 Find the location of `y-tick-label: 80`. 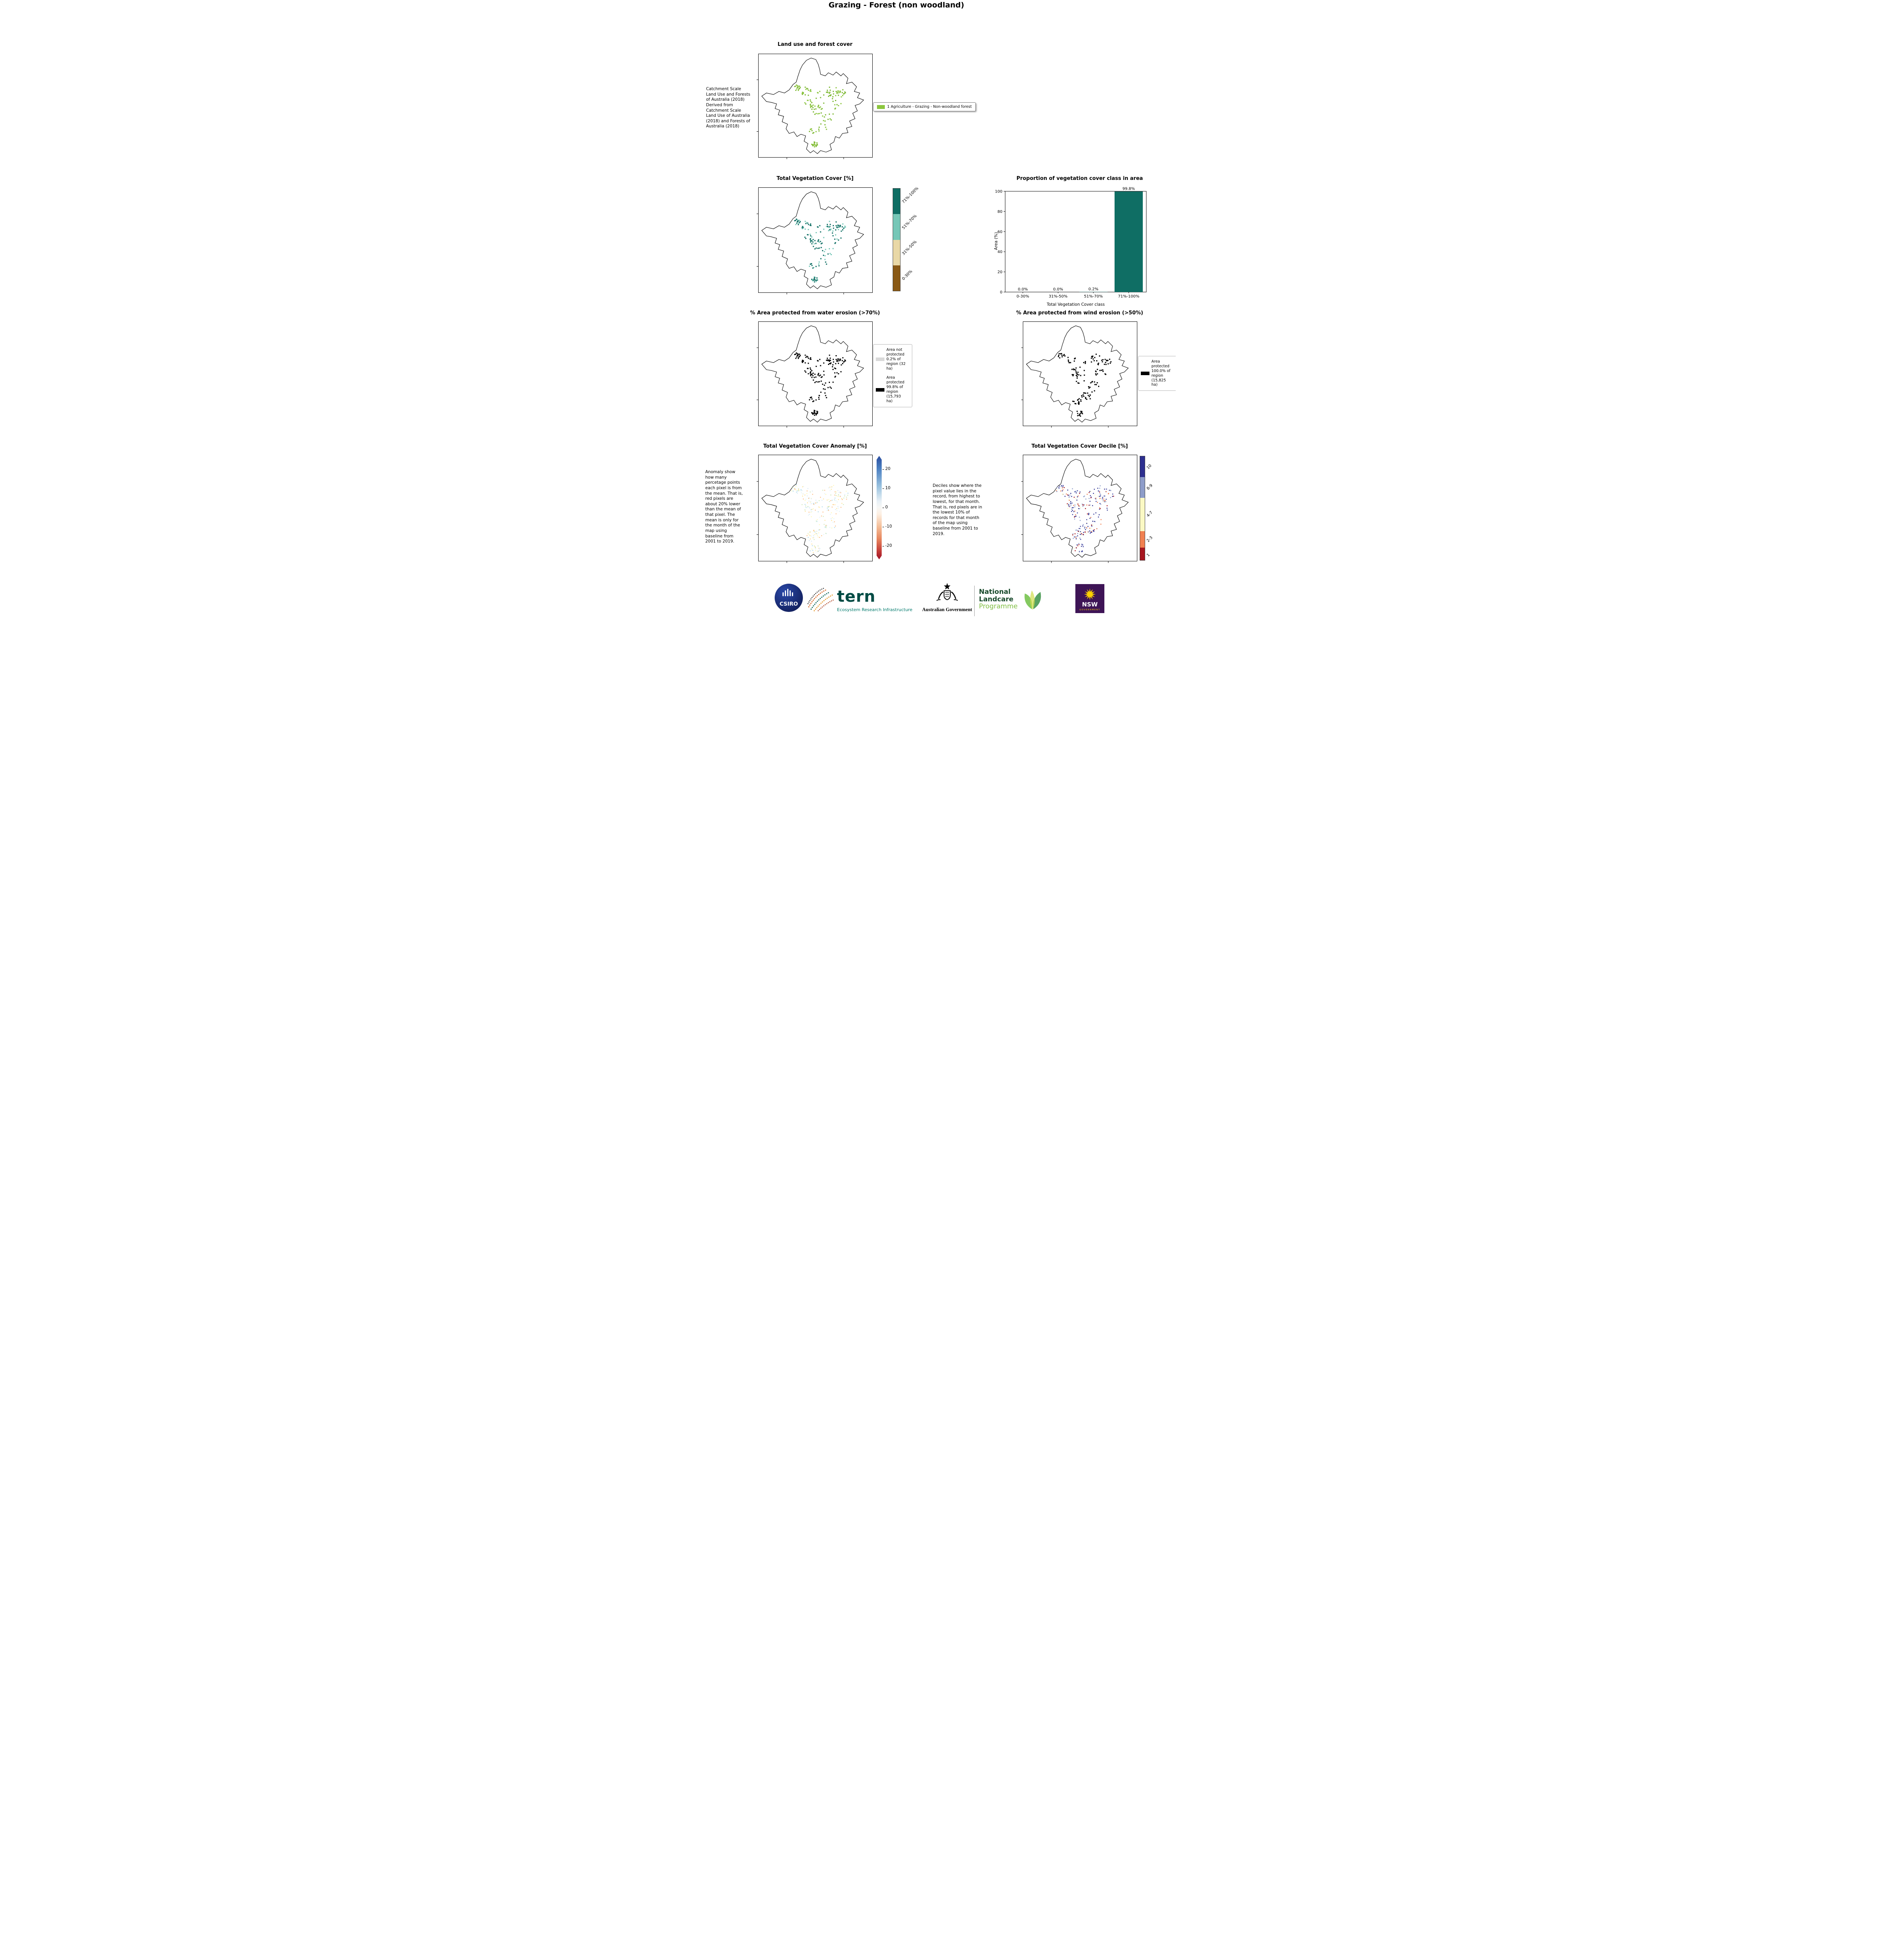

y-tick-label: 80 is located at coordinates (999, 212).